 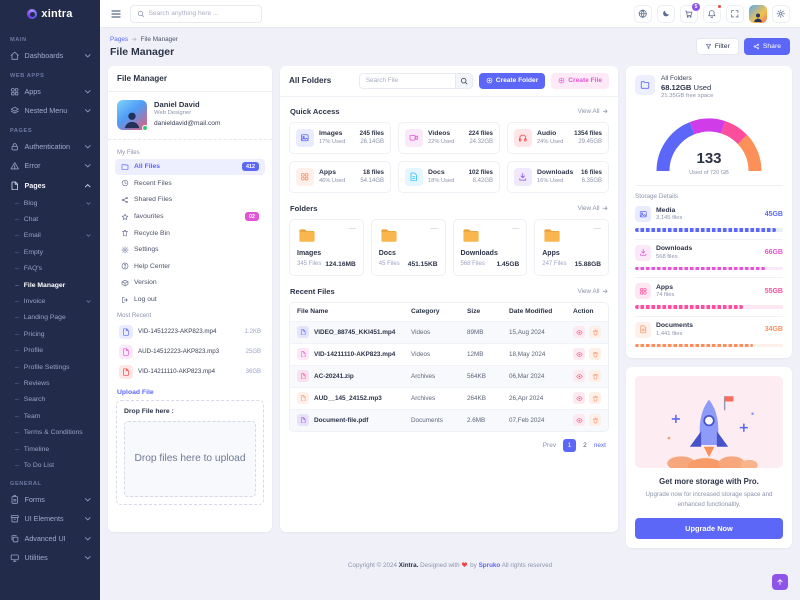 What do you see at coordinates (326, 247) in the screenshot?
I see `folder-images: — Images 345 Files 124.16MB` at bounding box center [326, 247].